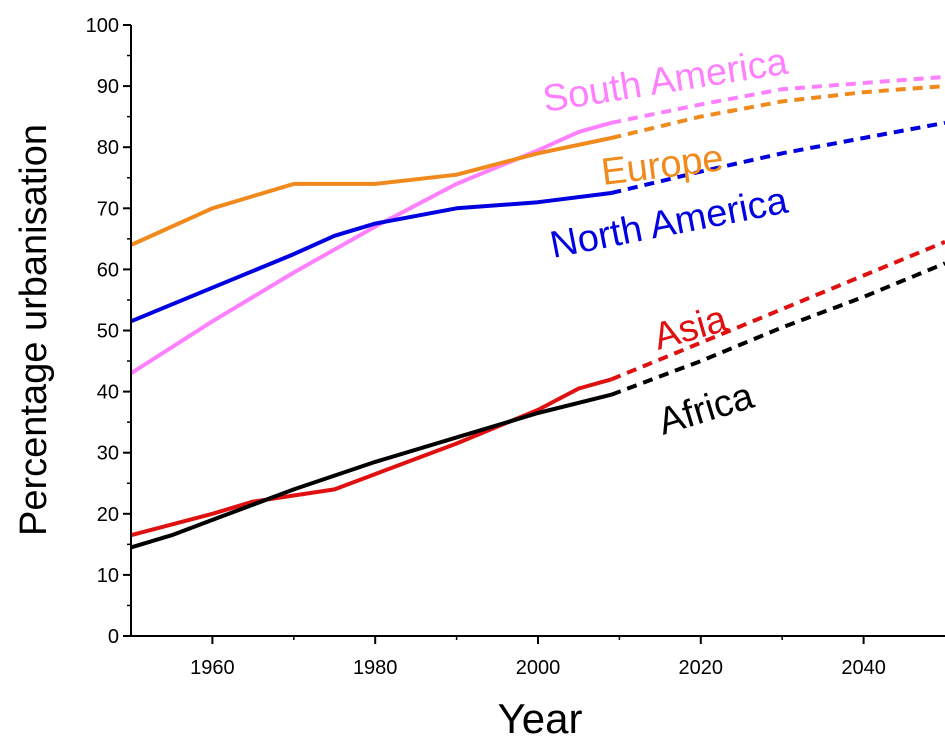 This screenshot has width=945, height=742. I want to click on y-tick-label: 70, so click(108, 209).